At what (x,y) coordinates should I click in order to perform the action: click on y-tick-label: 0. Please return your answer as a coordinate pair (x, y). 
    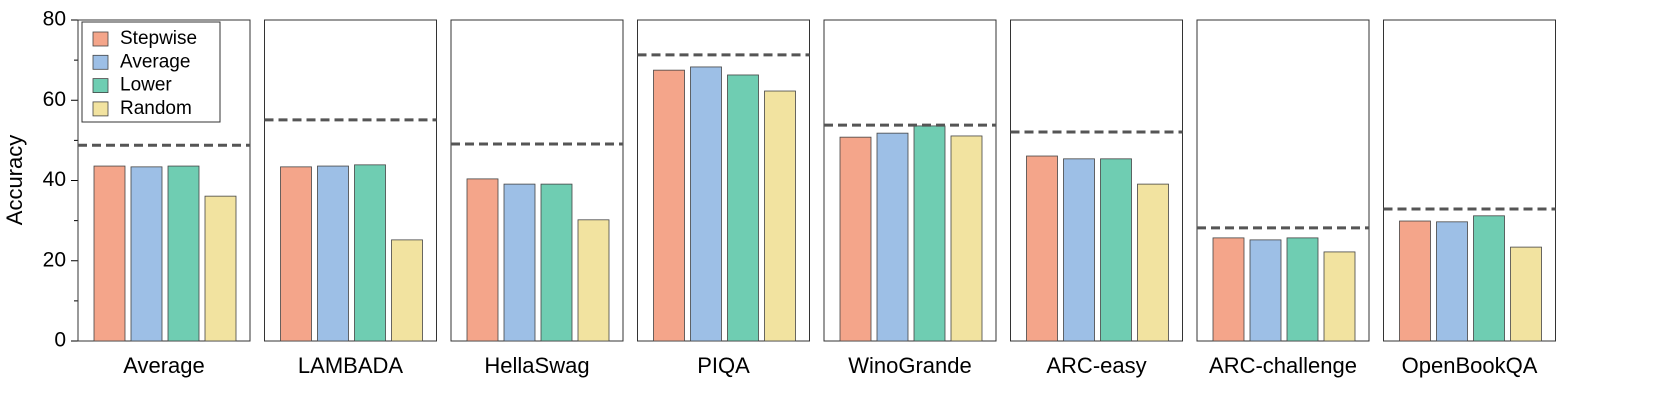
    Looking at the image, I should click on (60, 340).